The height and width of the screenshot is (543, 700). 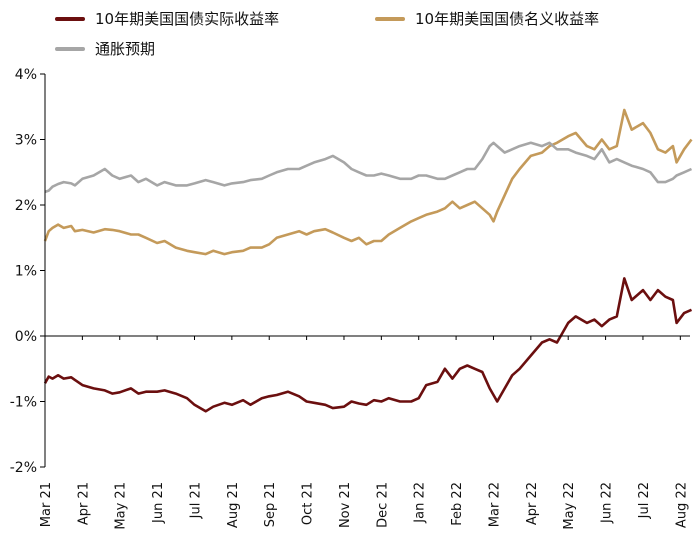 What do you see at coordinates (233, 505) in the screenshot?
I see `x-tick-label: Aug 21` at bounding box center [233, 505].